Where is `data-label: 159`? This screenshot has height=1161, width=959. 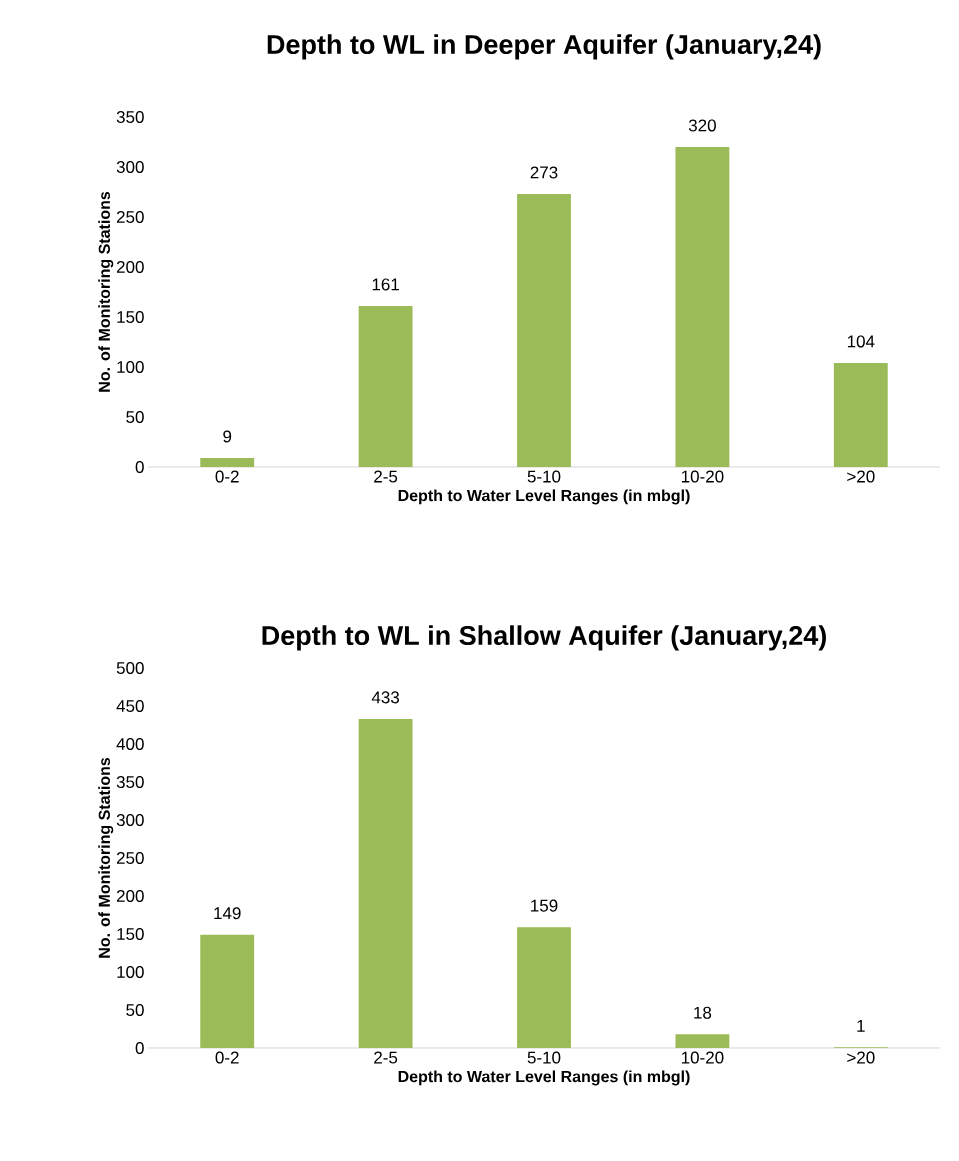
data-label: 159 is located at coordinates (544, 905).